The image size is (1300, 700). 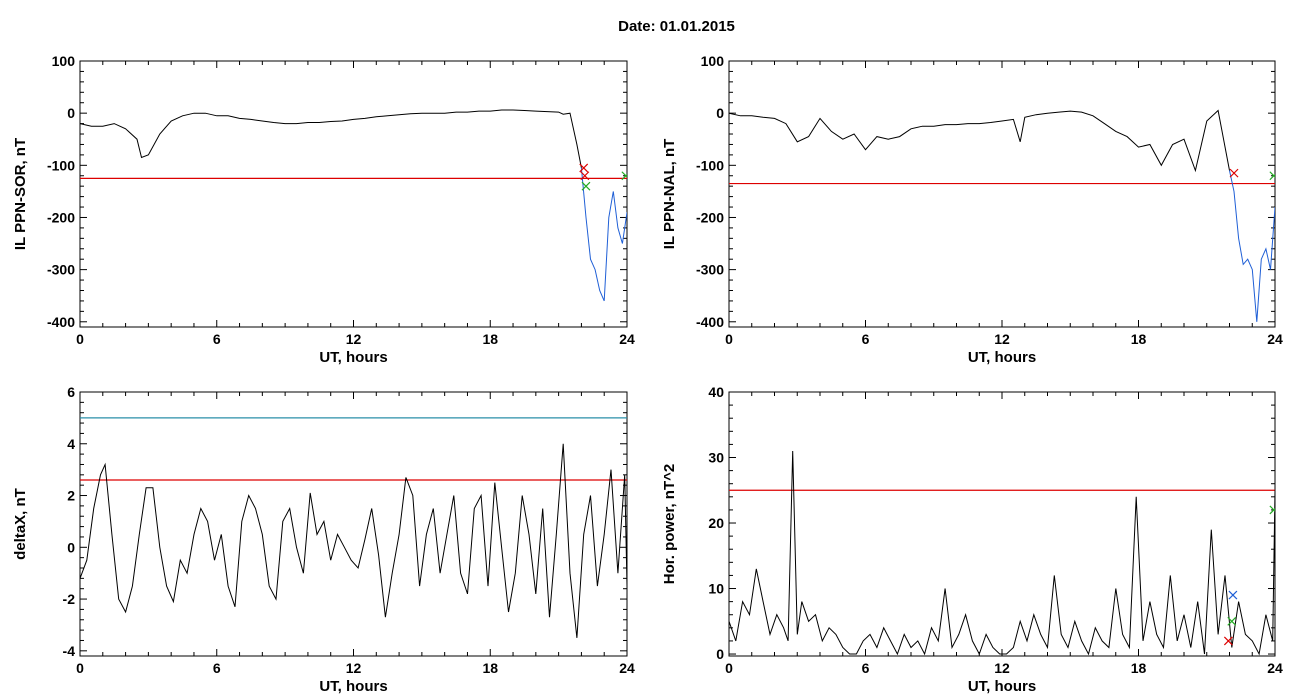 What do you see at coordinates (71, 444) in the screenshot?
I see `y-tick-label: 4` at bounding box center [71, 444].